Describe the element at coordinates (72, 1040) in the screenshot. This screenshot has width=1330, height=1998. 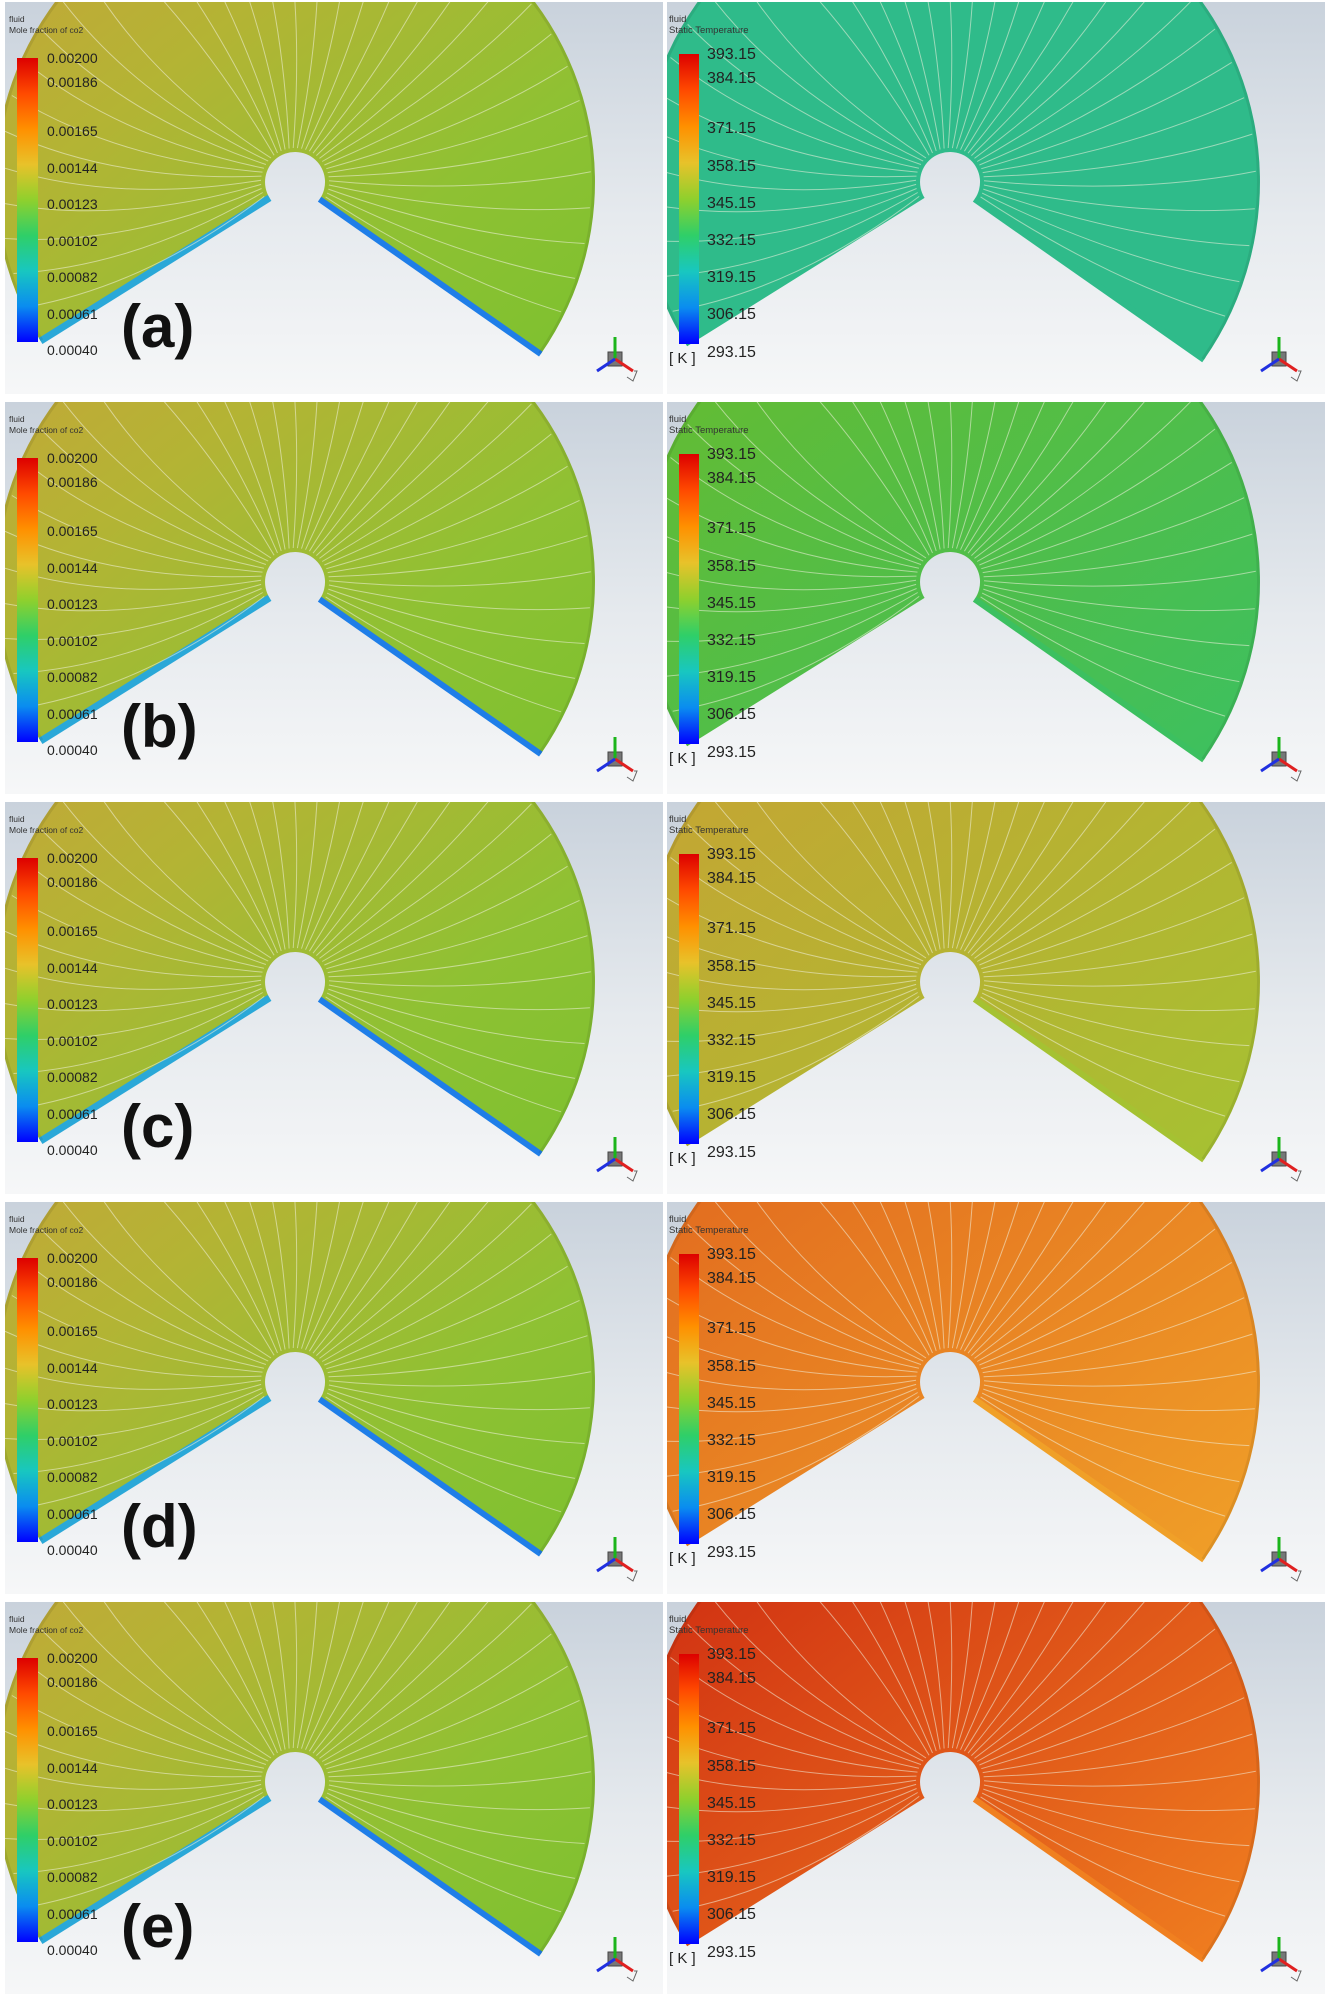
I see `legend-tick-label: 0.00102` at that location.